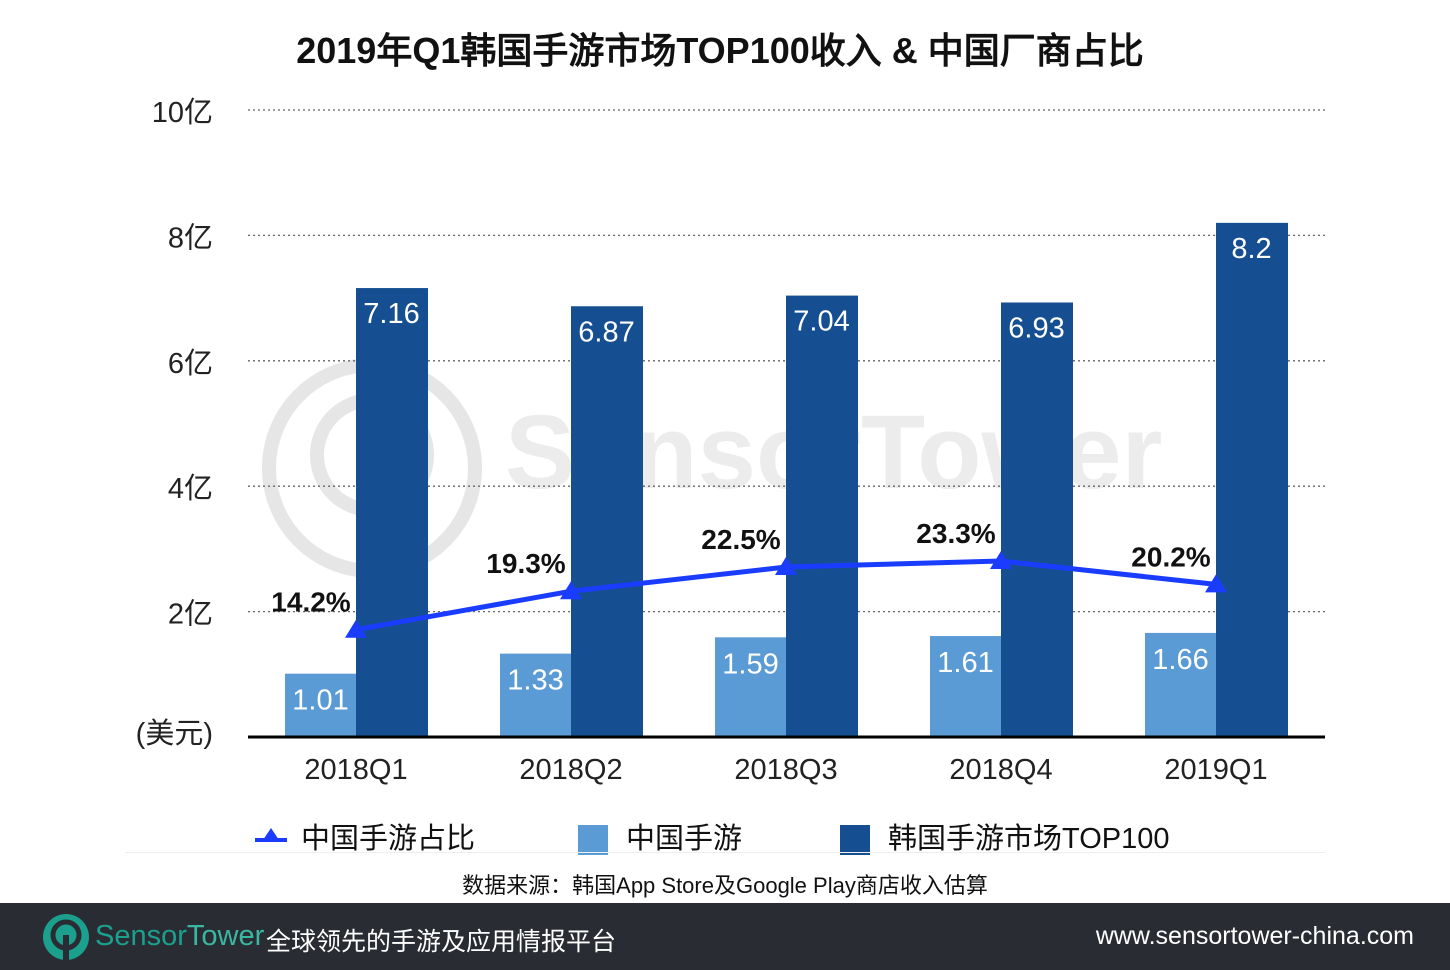  Describe the element at coordinates (821, 322) in the screenshot. I see `bar-label: 7.04` at that location.